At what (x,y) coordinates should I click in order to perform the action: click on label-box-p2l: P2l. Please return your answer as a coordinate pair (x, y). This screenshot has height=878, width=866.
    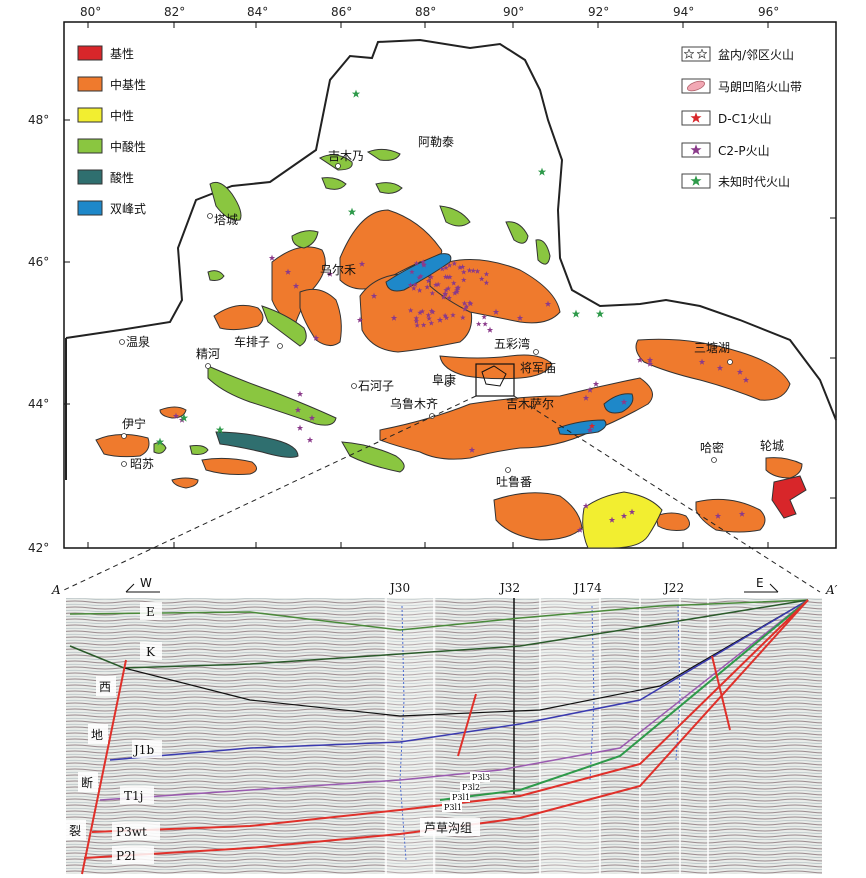
    Looking at the image, I should click on (133, 855).